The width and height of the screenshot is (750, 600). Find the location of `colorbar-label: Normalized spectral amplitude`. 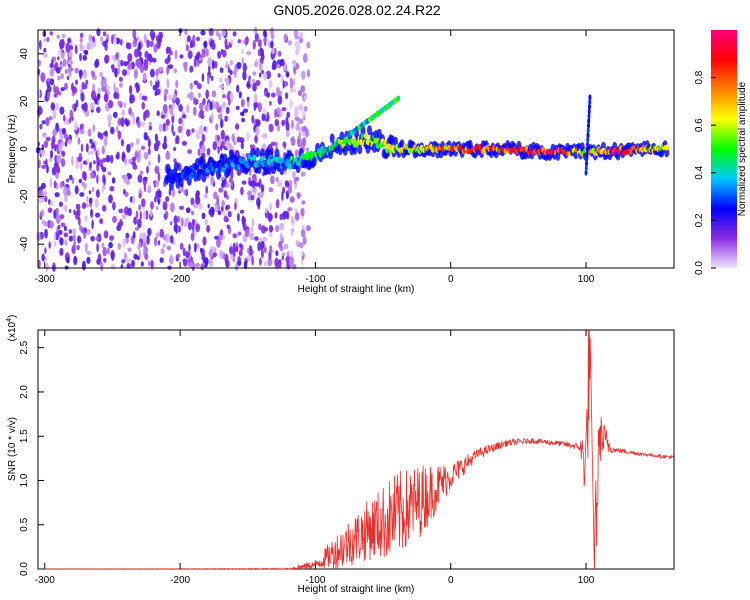

colorbar-label: Normalized spectral amplitude is located at coordinates (742, 148).